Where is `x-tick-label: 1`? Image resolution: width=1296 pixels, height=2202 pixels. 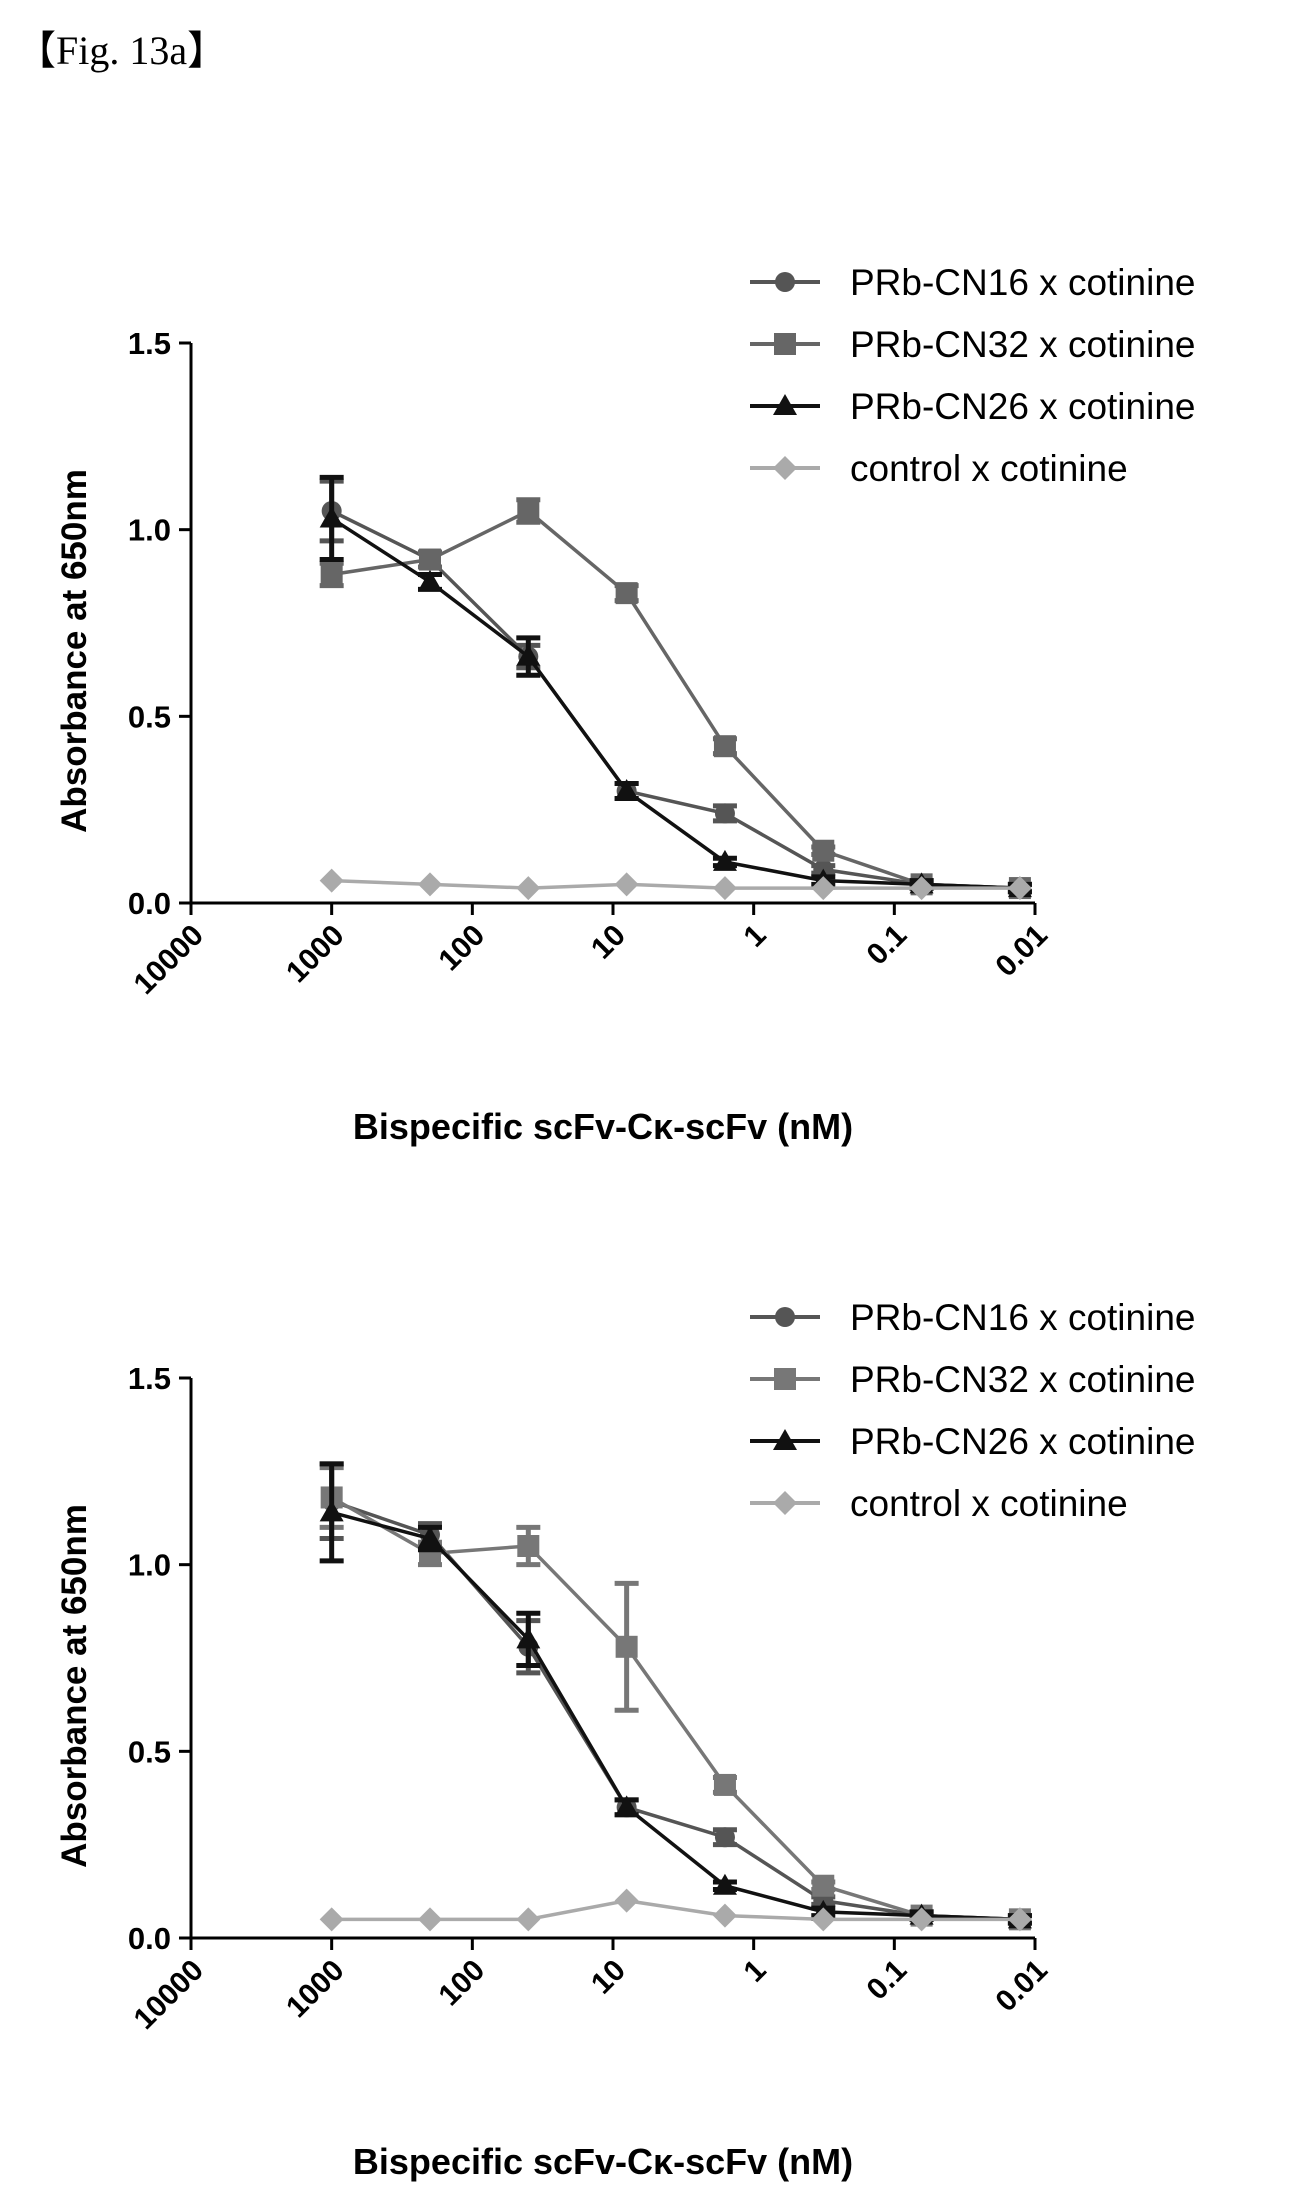 x-tick-label: 1 is located at coordinates (754, 1971).